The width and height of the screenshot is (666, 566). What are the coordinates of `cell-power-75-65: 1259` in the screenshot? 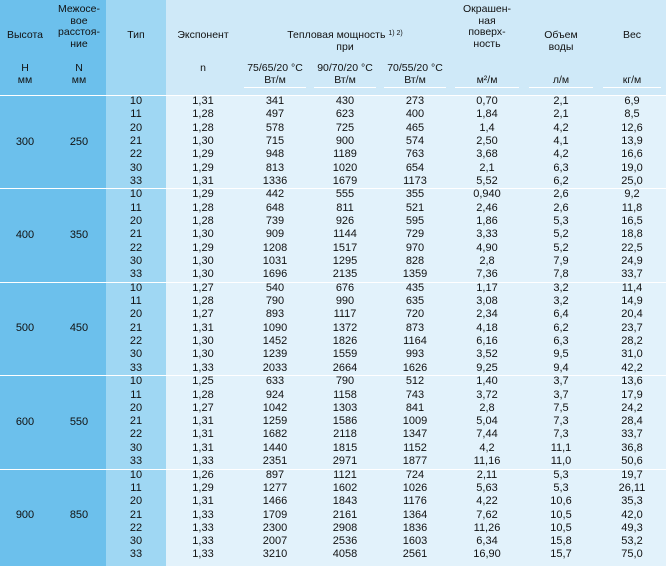 It's located at (275, 421).